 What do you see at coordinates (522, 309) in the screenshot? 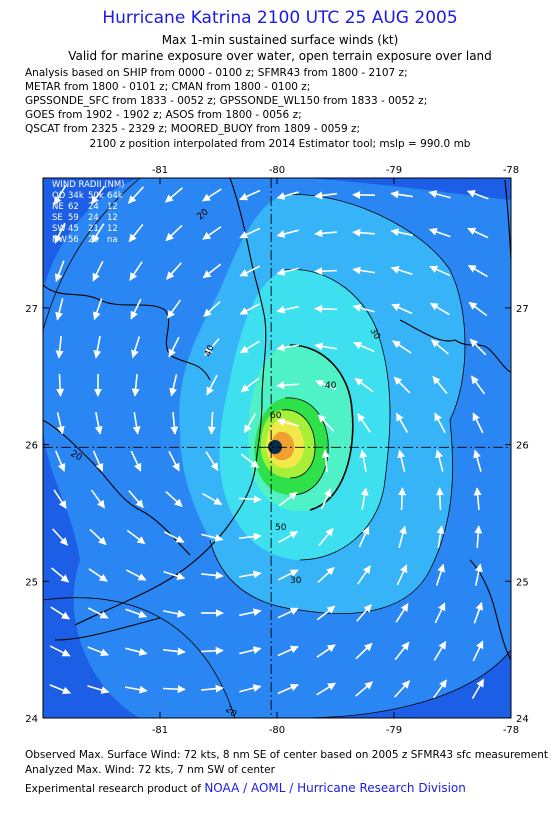
I see `lat-tick-label-right: 27` at bounding box center [522, 309].